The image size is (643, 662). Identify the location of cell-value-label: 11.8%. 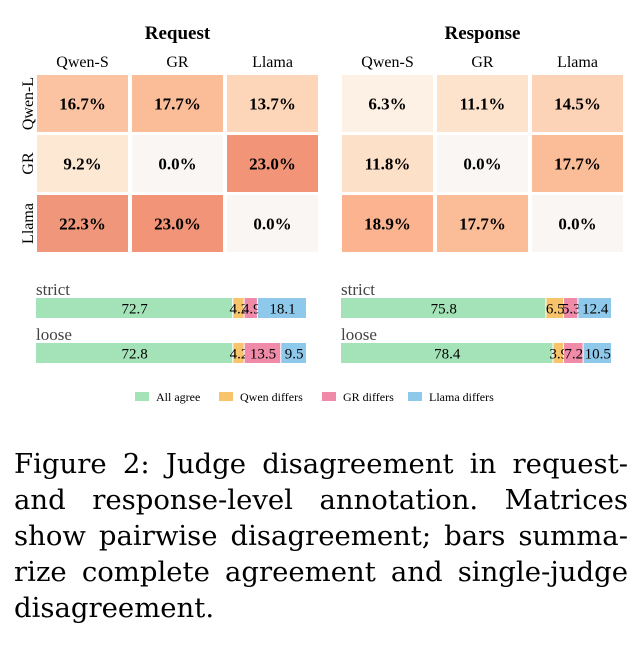
(388, 164).